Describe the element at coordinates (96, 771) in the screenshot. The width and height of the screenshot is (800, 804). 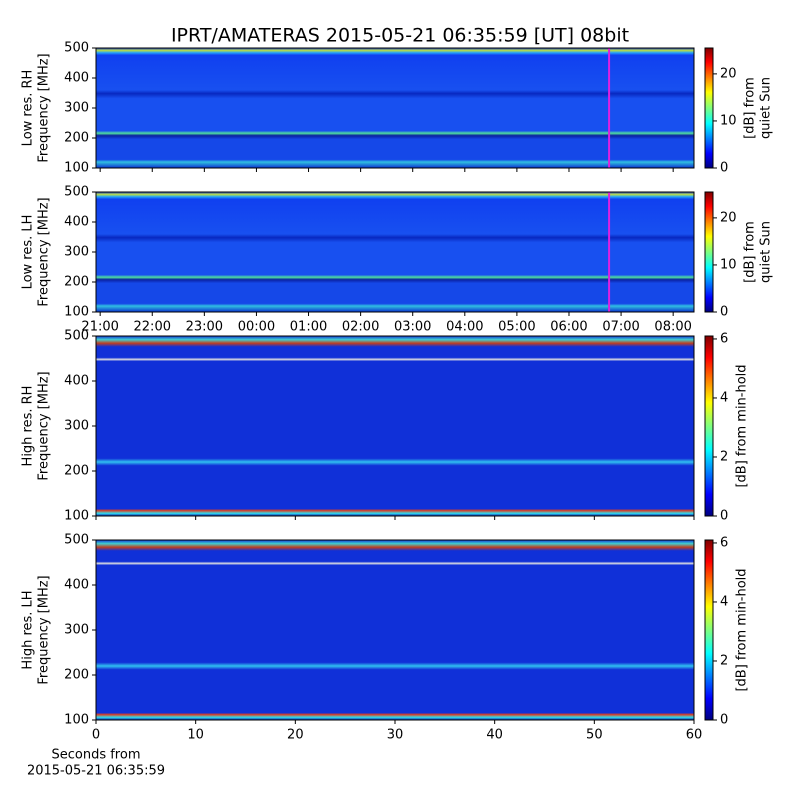
I see `x-axis-label: 2015-05-21 06:35:59` at that location.